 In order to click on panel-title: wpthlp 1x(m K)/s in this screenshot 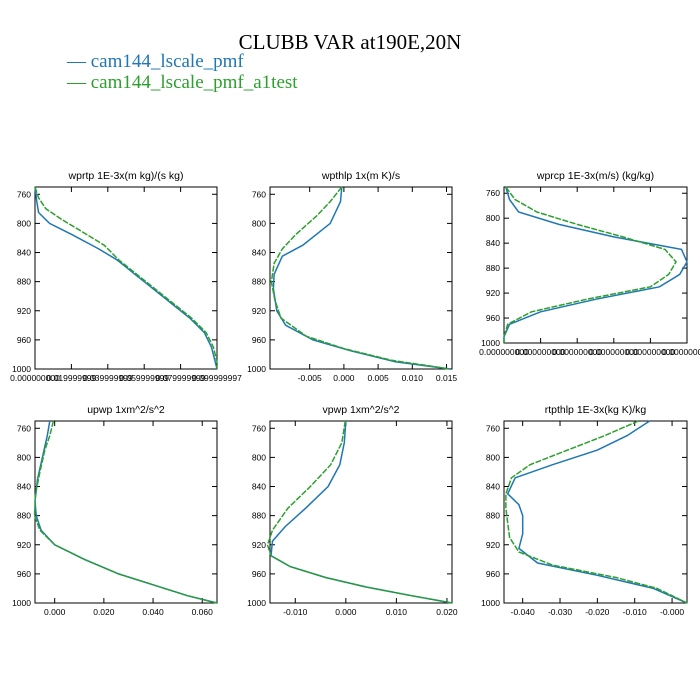, I will do `click(360, 176)`.